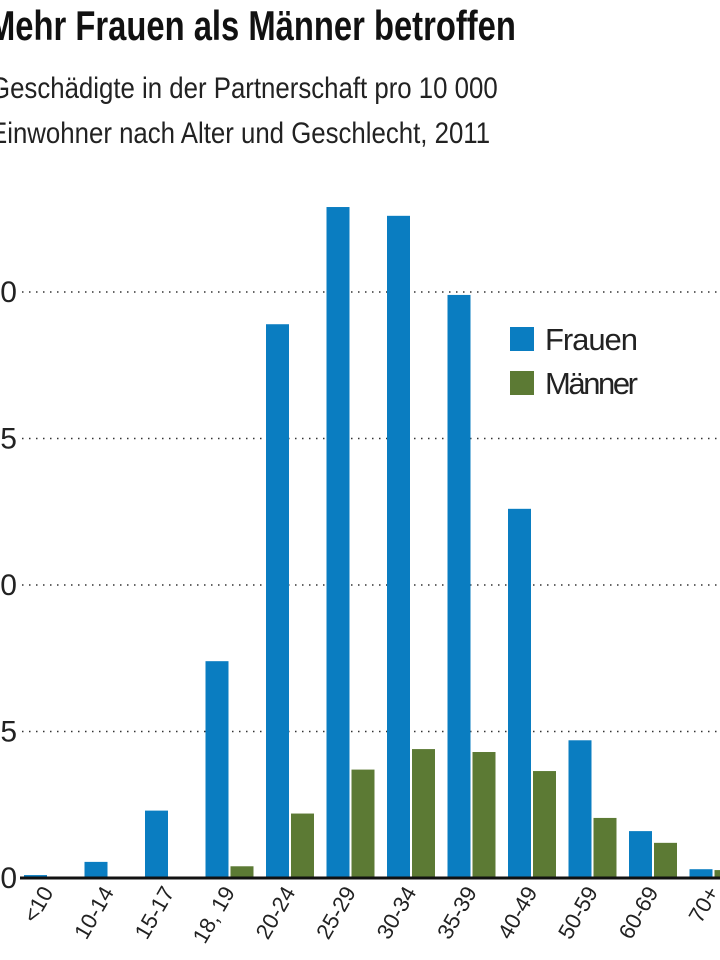 The image size is (720, 960). What do you see at coordinates (522, 339) in the screenshot?
I see `legend-swatch-frauen` at bounding box center [522, 339].